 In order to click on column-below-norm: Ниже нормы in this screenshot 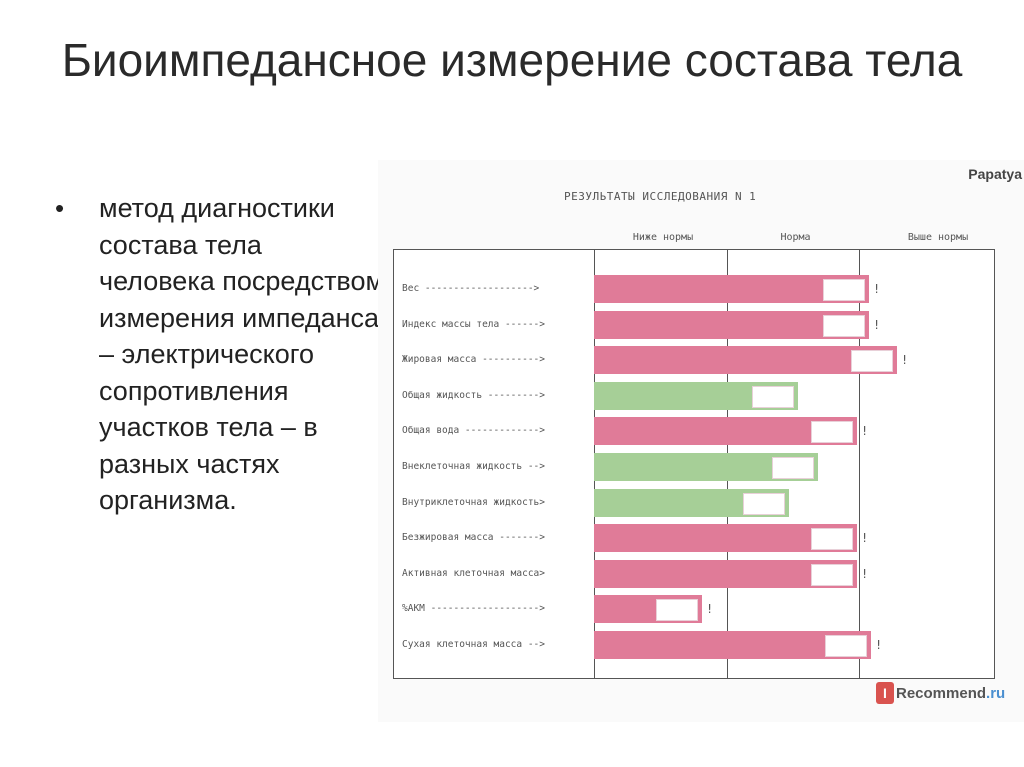, I will do `click(663, 237)`.